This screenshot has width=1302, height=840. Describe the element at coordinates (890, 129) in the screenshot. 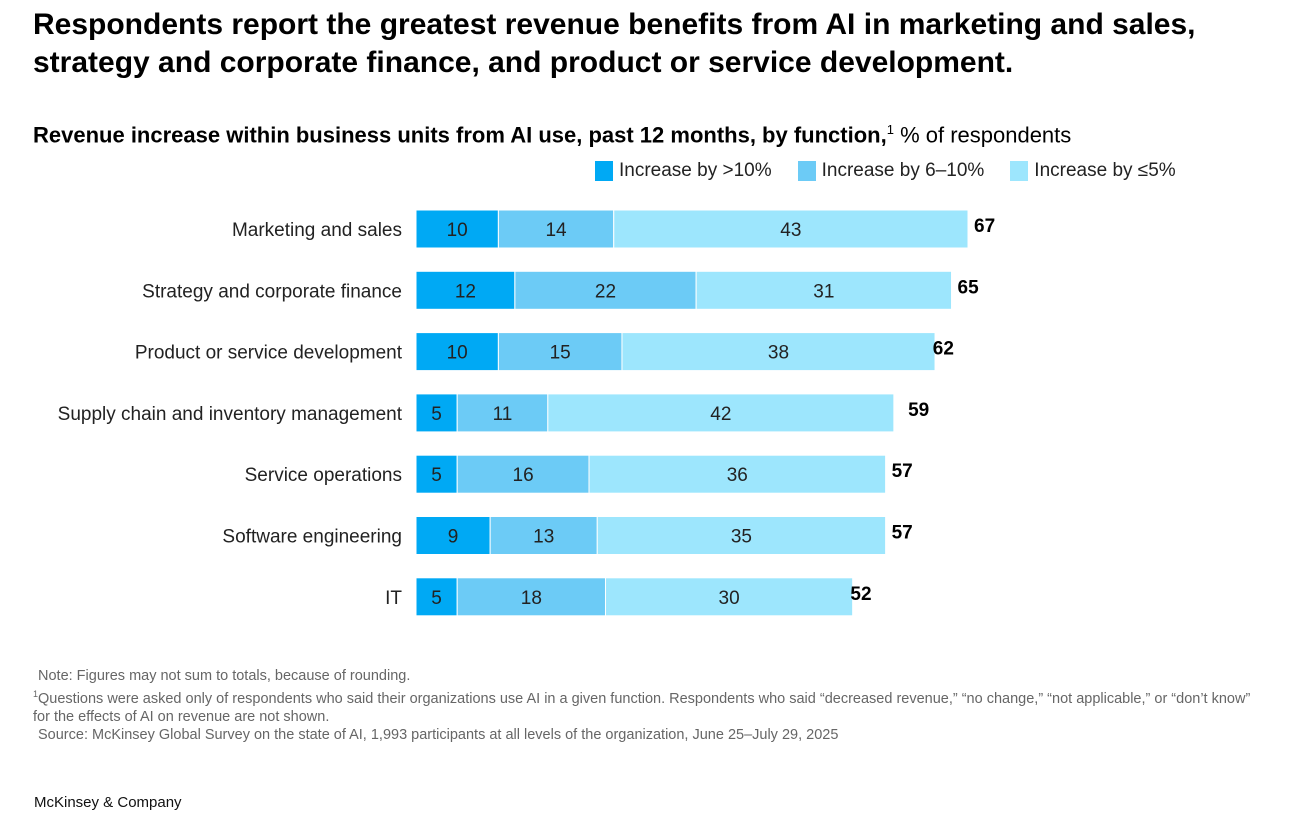

I see `footnote-marker: 1` at that location.